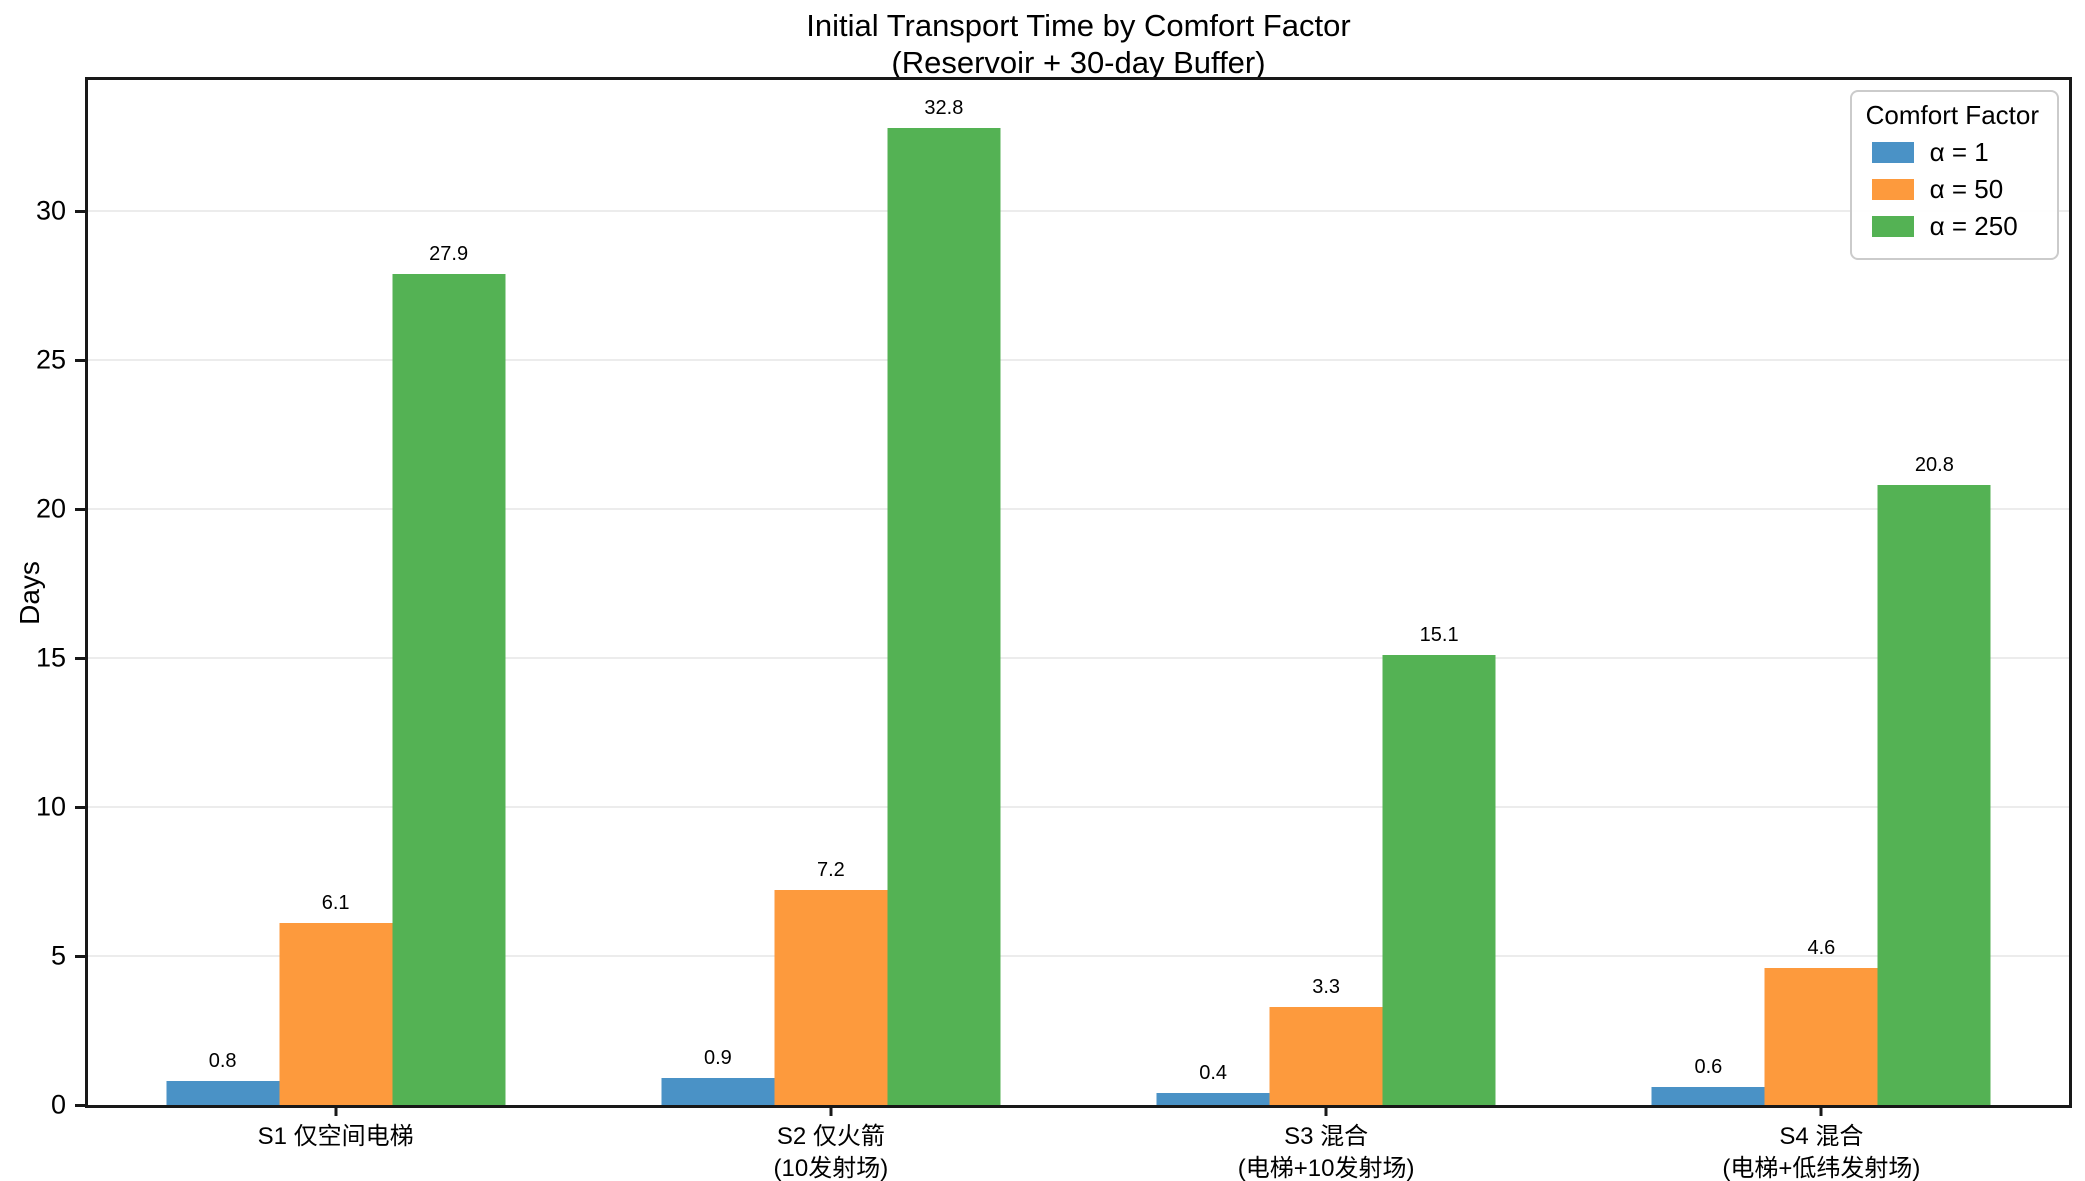 This screenshot has height=1181, width=2085. Describe the element at coordinates (1934, 465) in the screenshot. I see `bar-value-label: 20.8` at that location.